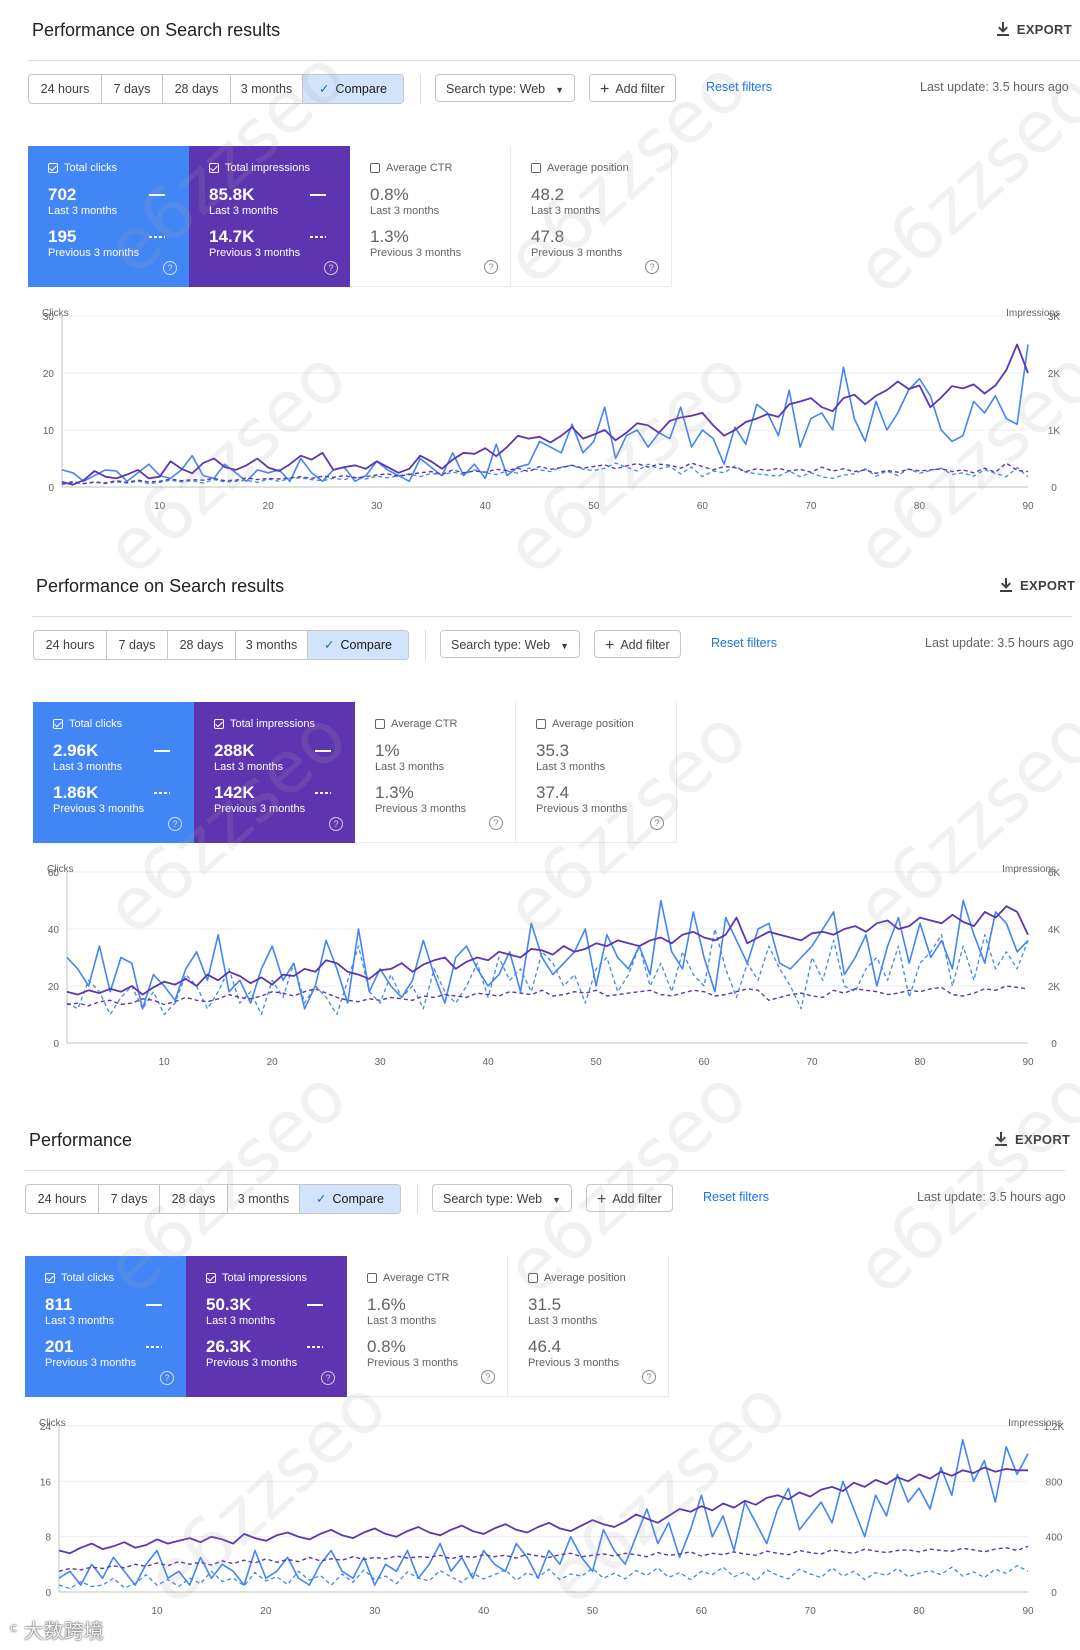  I want to click on metric-label: Average position, so click(585, 1278).